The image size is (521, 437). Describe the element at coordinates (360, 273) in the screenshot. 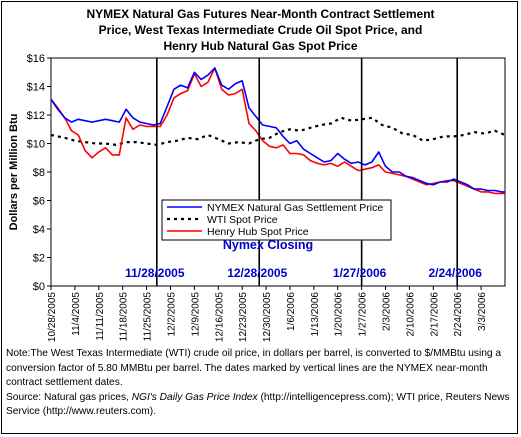

I see `settlement-date-label: 1/27/2006` at that location.